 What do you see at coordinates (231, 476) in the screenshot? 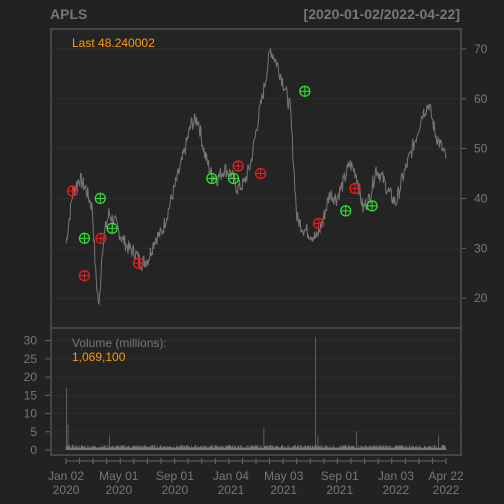
I see `x-tick-label: Jan 04` at bounding box center [231, 476].